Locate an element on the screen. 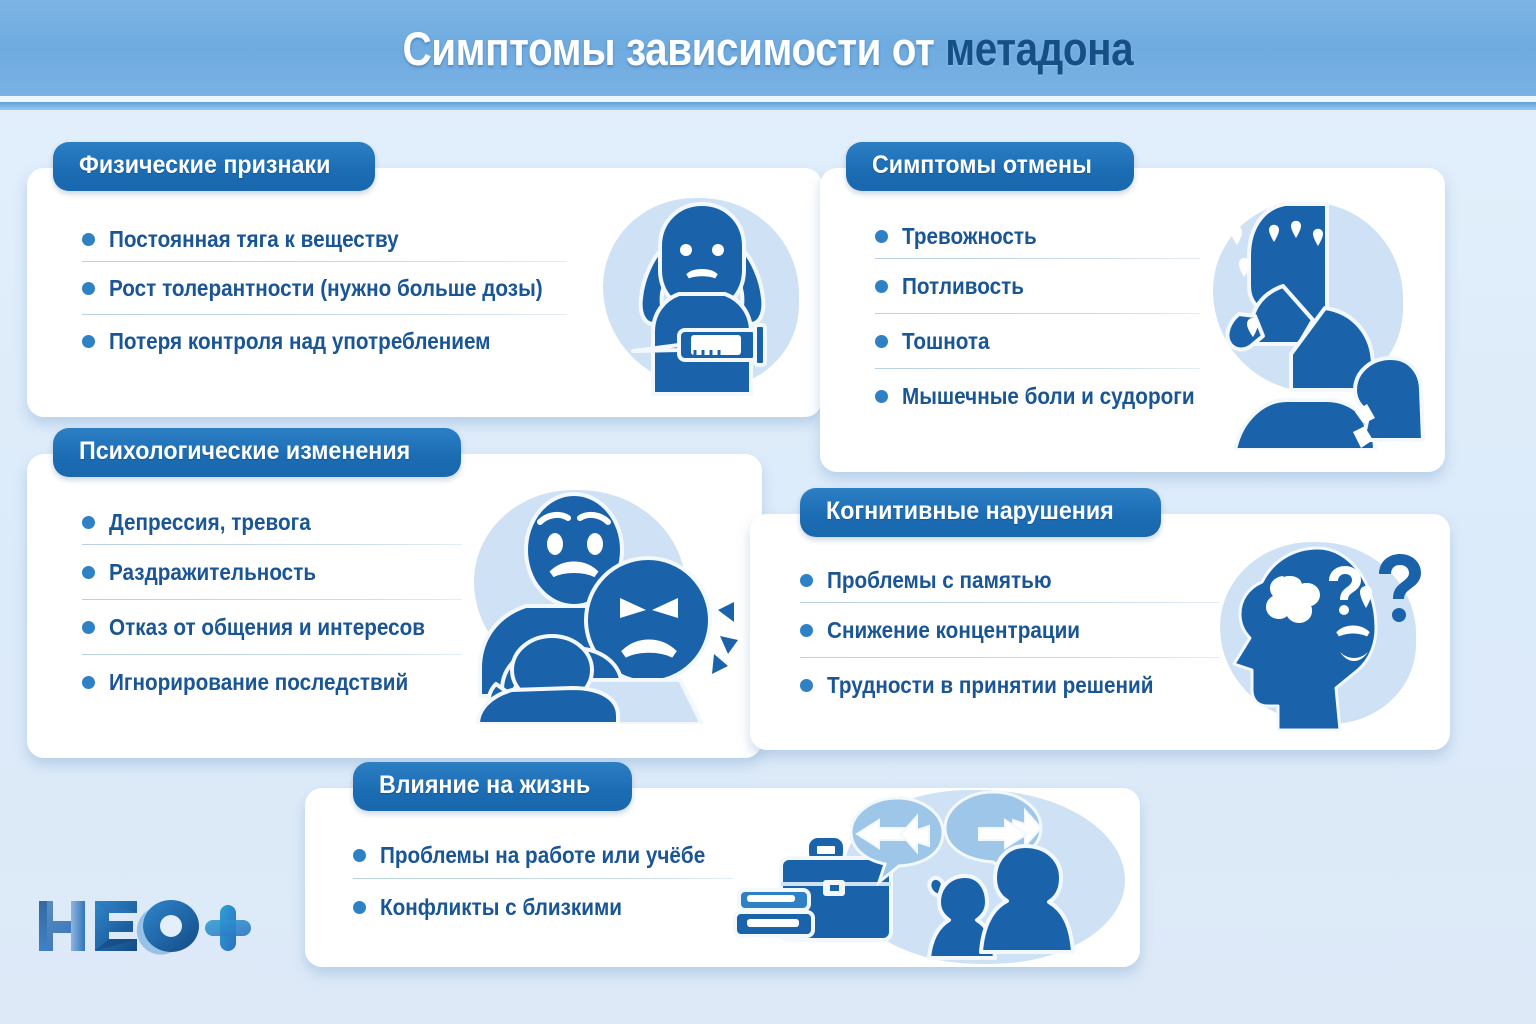  card-header-tab-physical-signs: Физические признаки is located at coordinates (214, 166).